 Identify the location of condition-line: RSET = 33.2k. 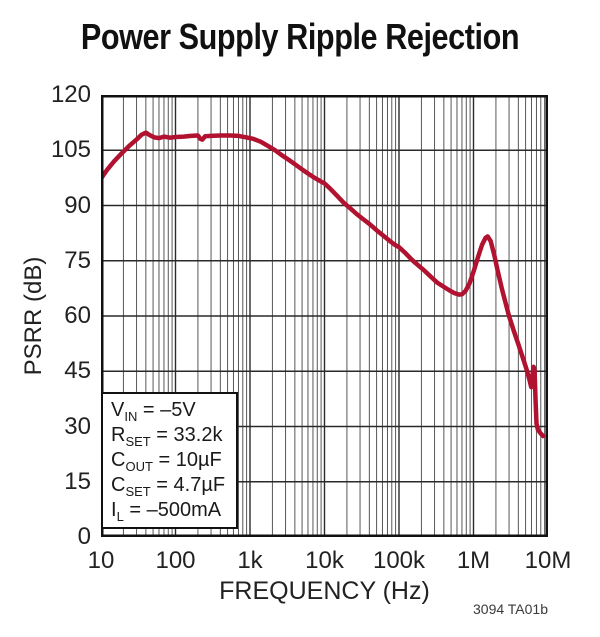
(167, 436).